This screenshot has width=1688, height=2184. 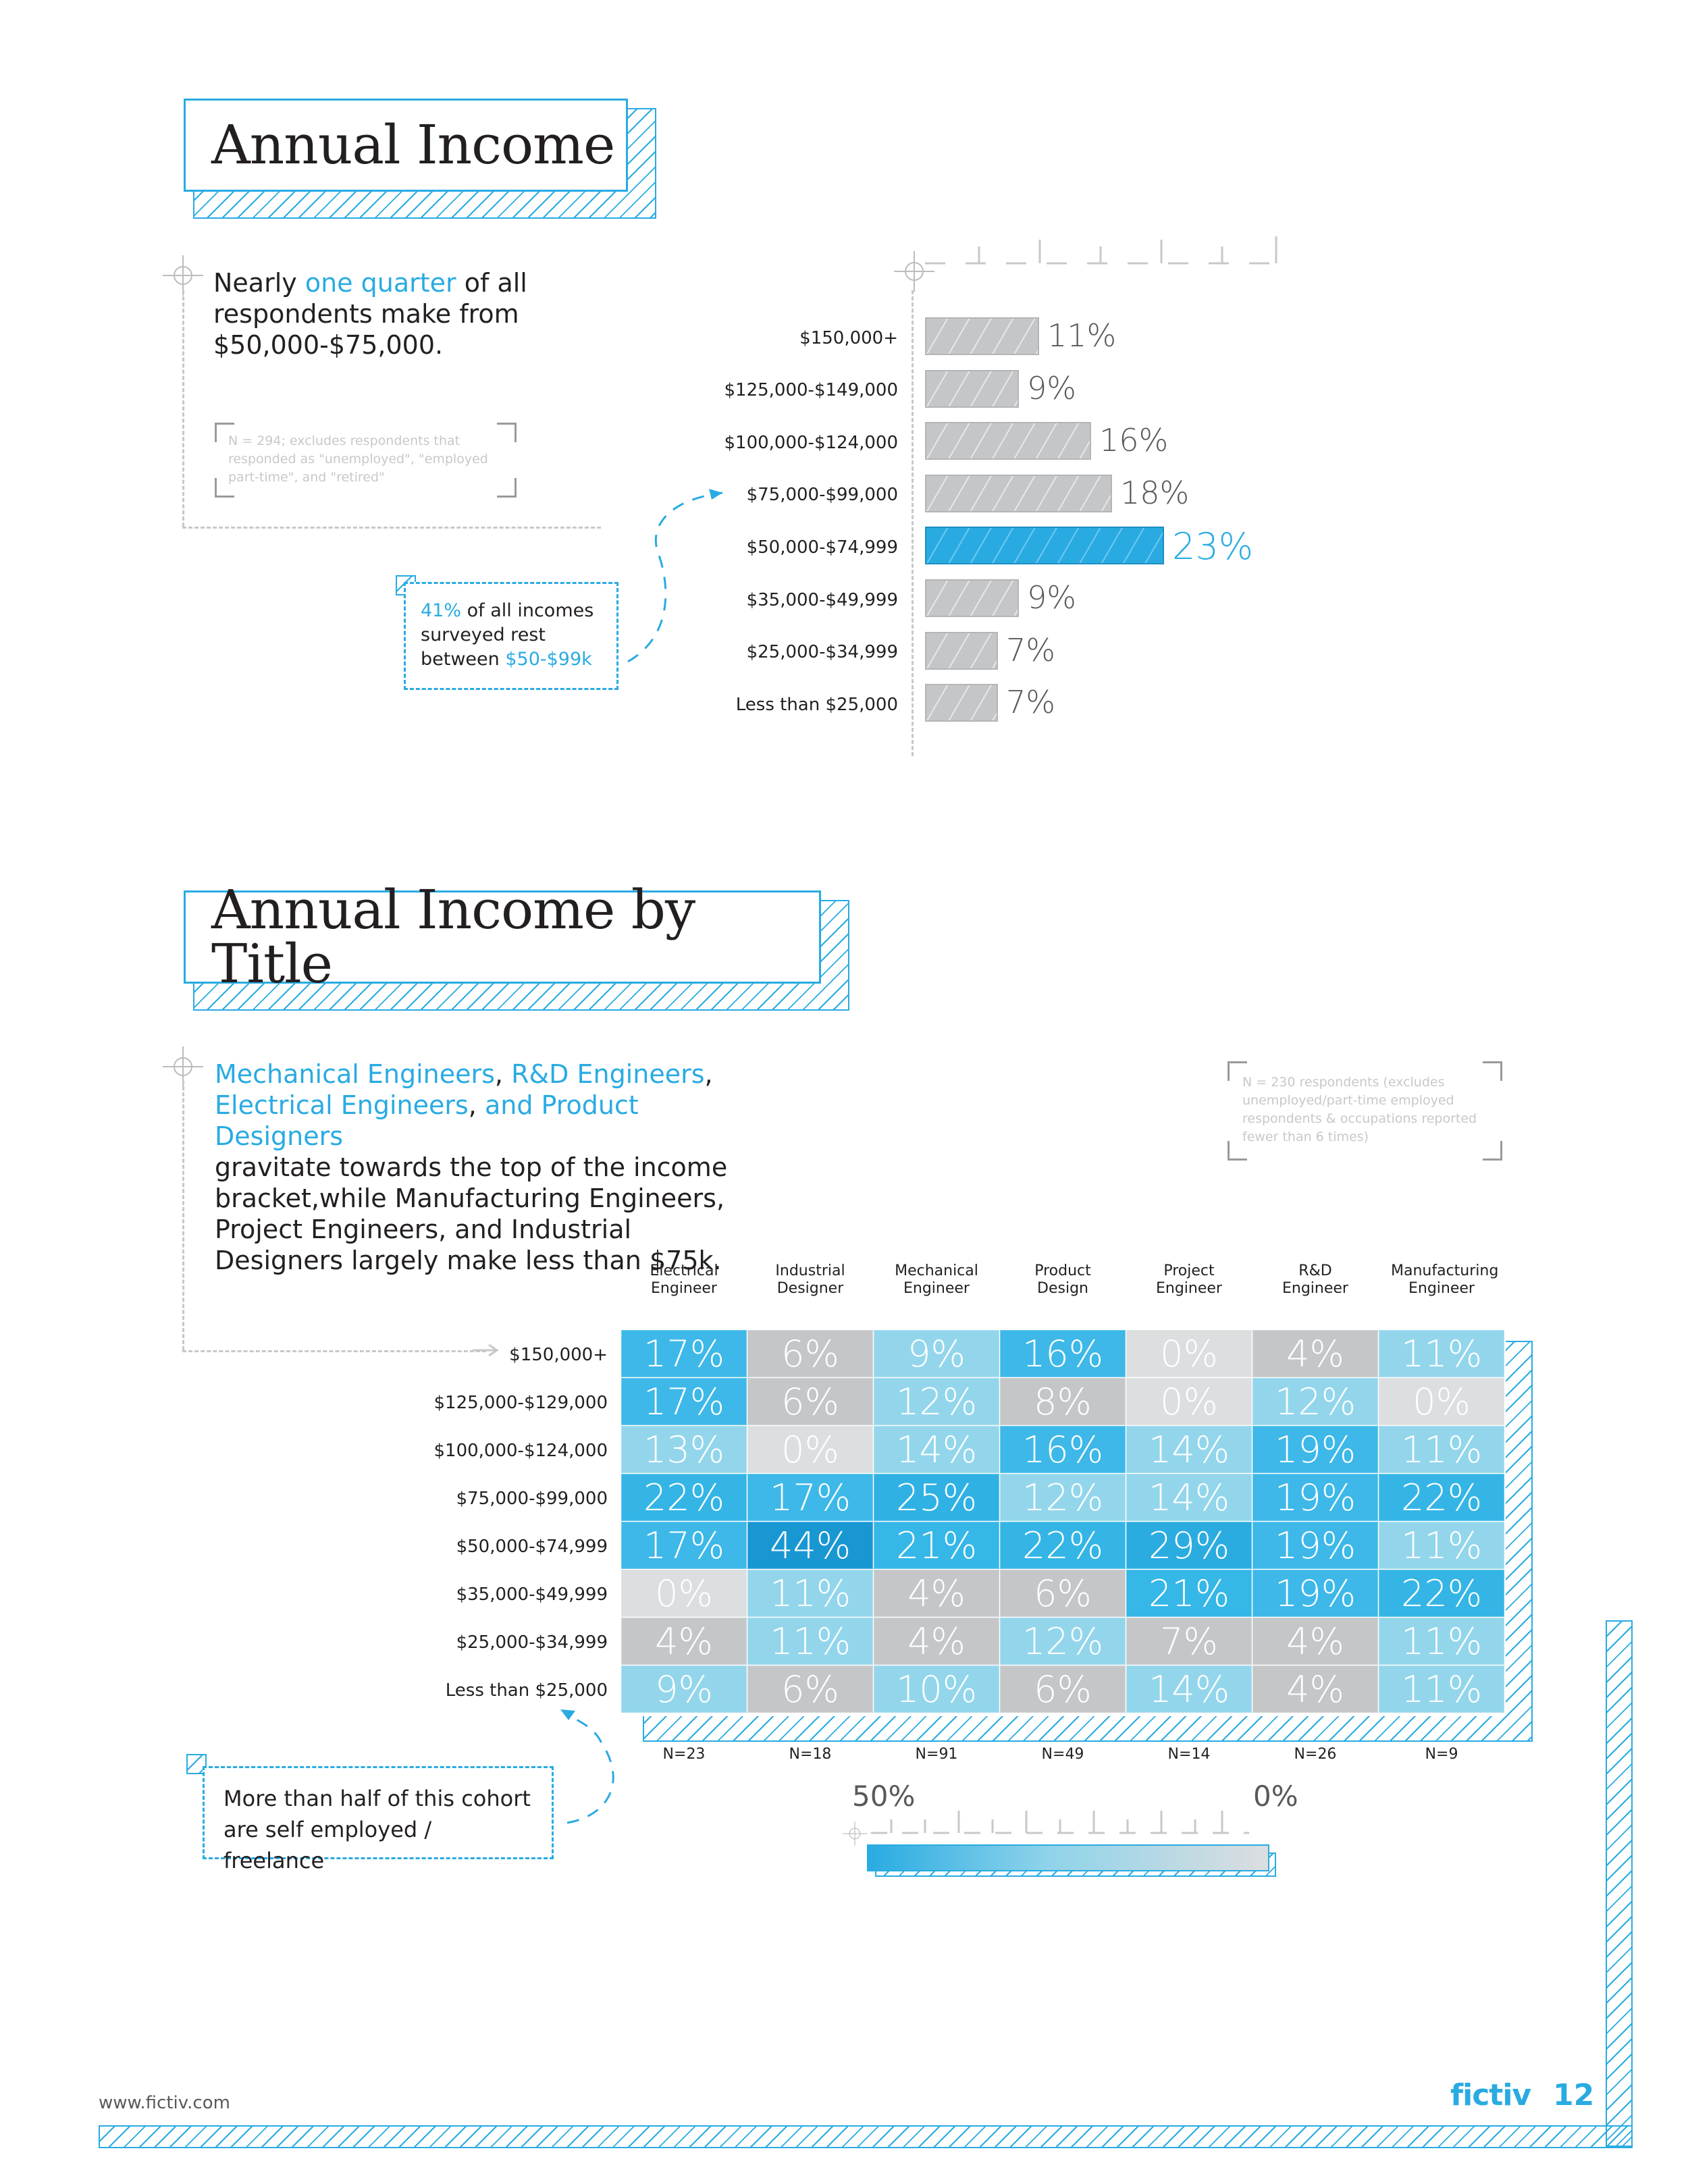 I want to click on intro-highlight: one quarter, so click(x=380, y=283).